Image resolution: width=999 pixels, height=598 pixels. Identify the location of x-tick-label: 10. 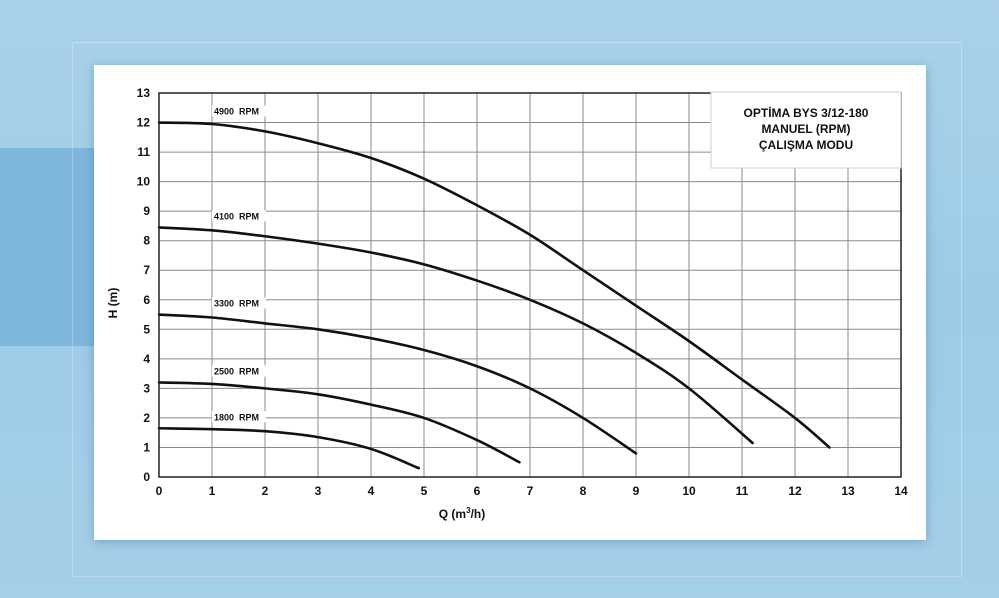
(689, 491).